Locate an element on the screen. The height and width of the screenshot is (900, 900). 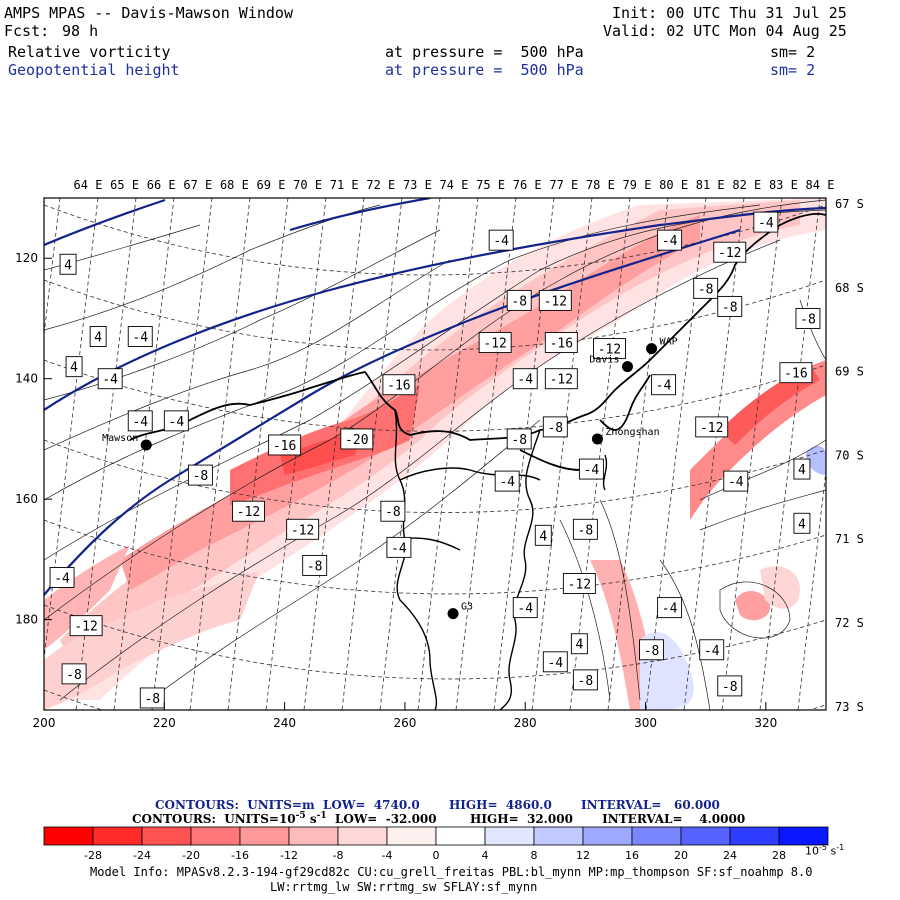
lon-label: 84 E is located at coordinates (820, 185).